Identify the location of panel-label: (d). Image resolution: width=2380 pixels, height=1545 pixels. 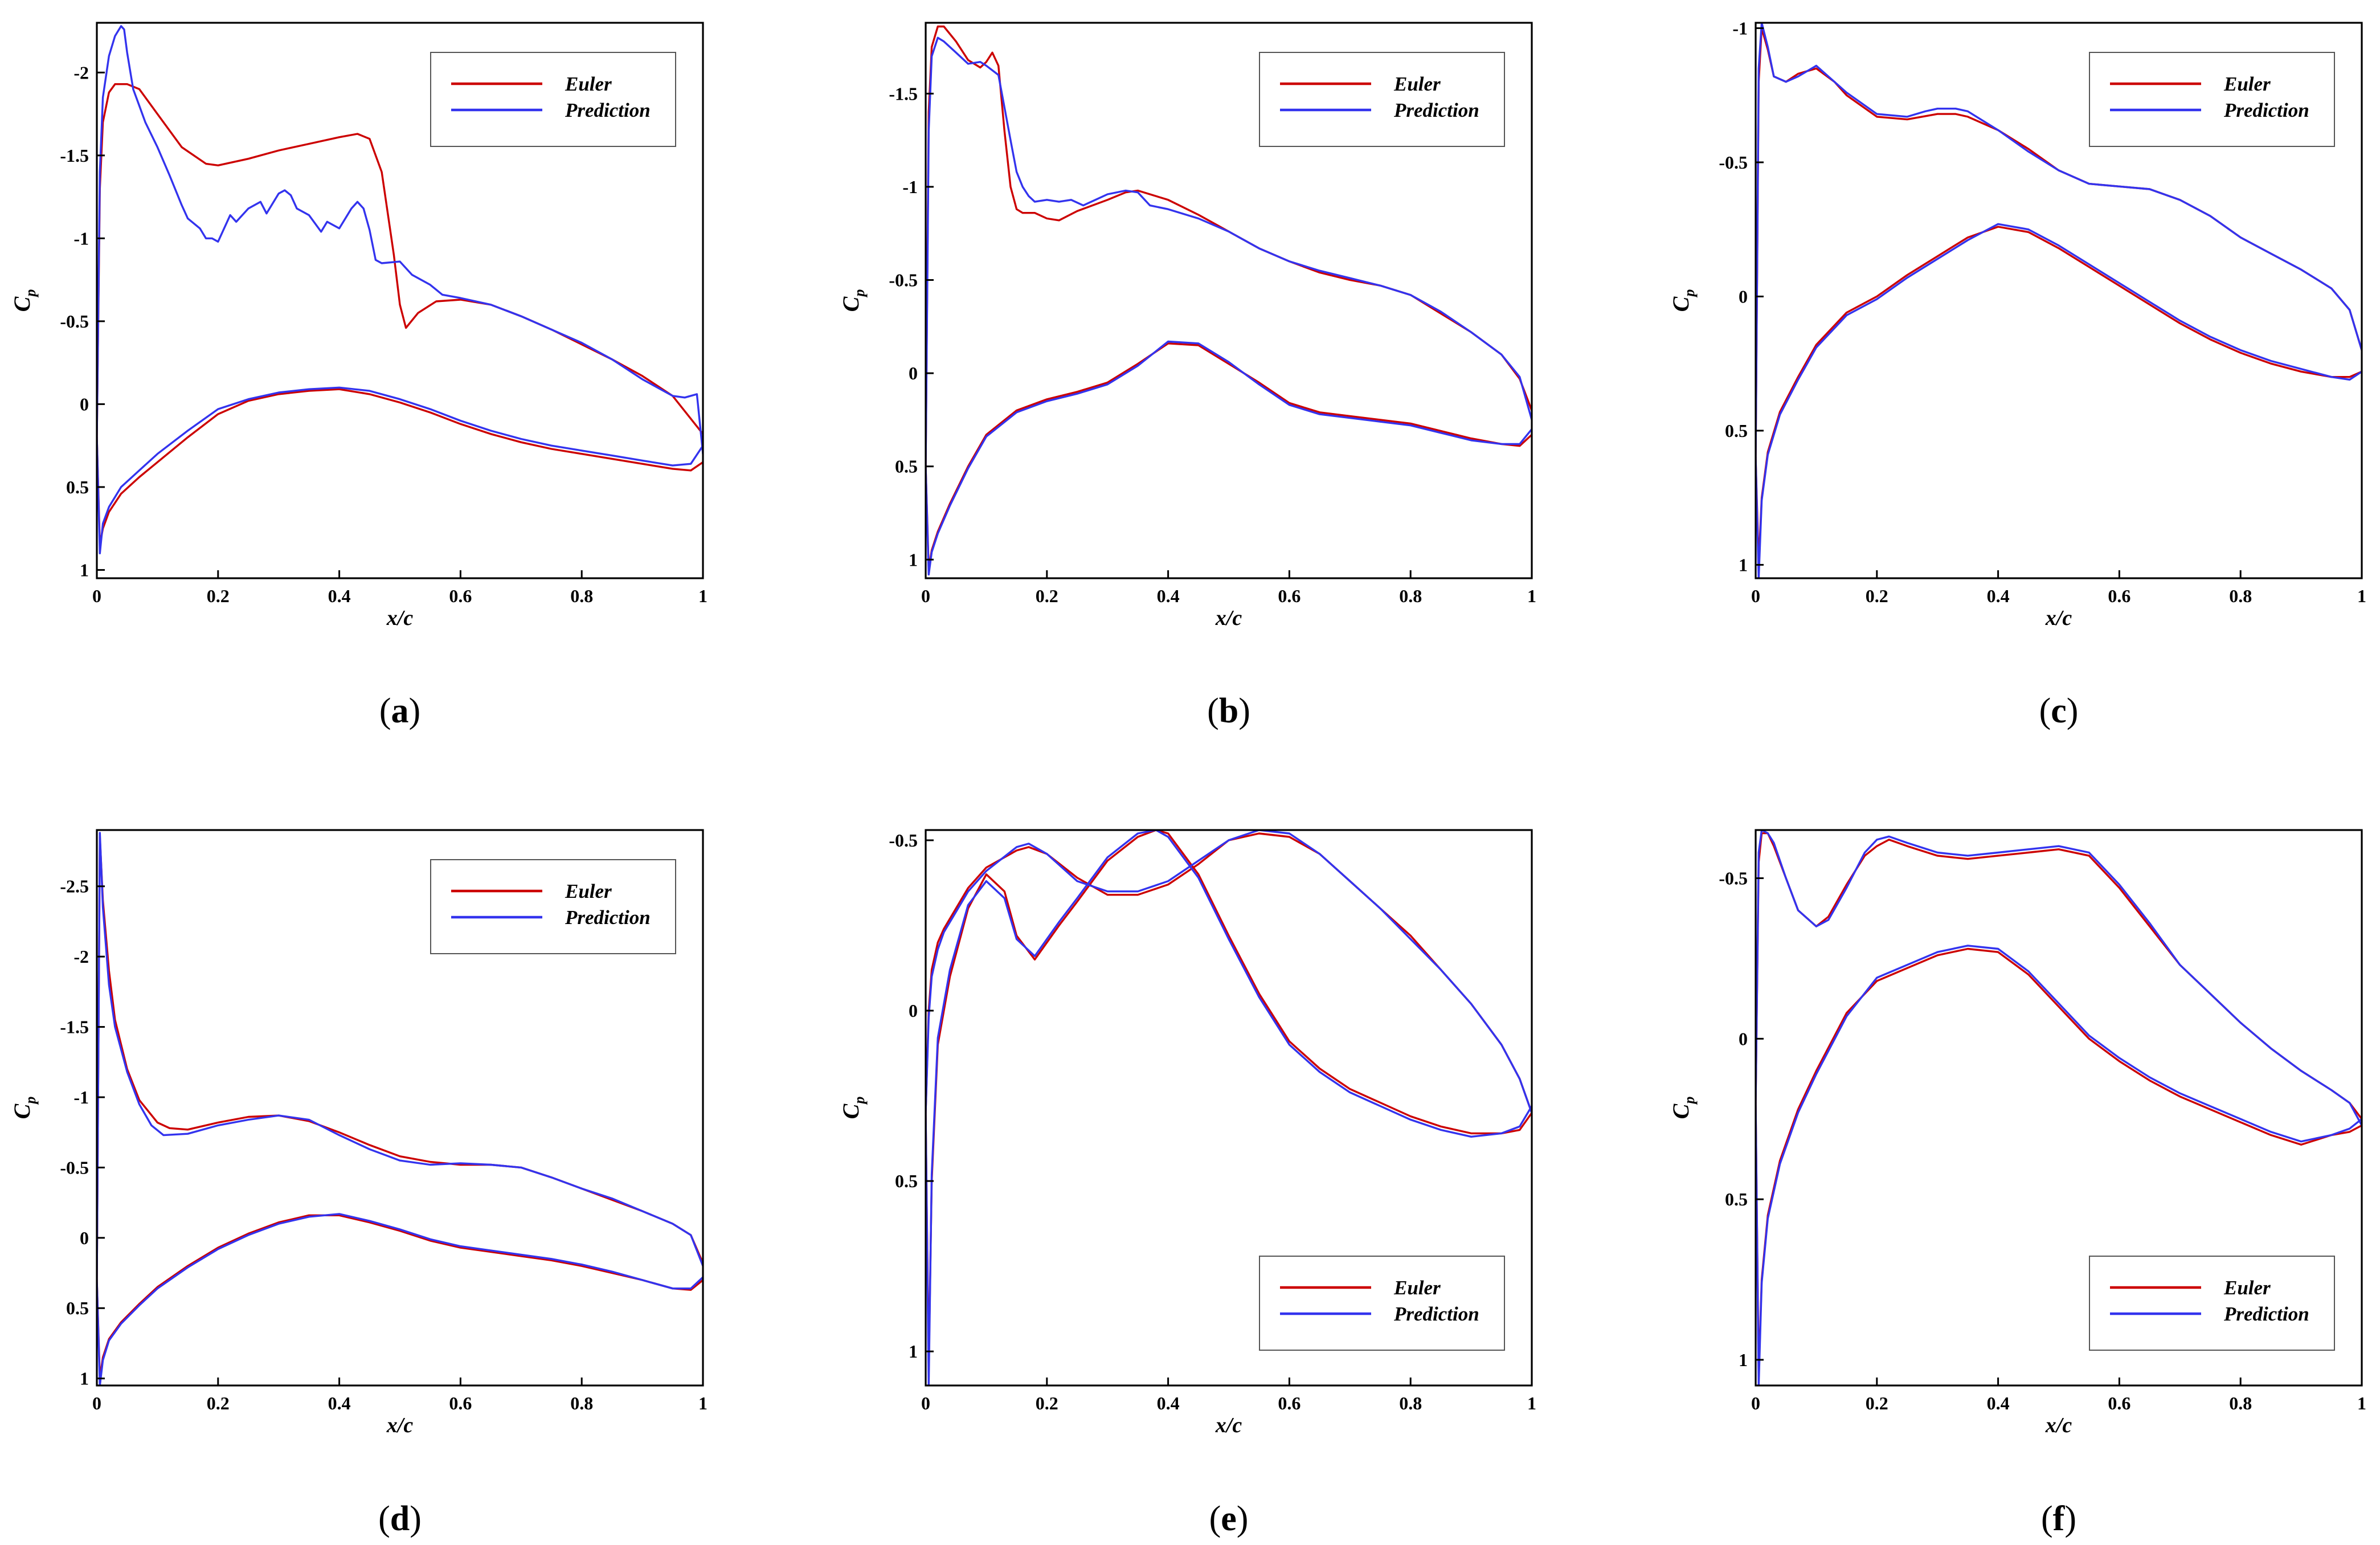
(400, 1518).